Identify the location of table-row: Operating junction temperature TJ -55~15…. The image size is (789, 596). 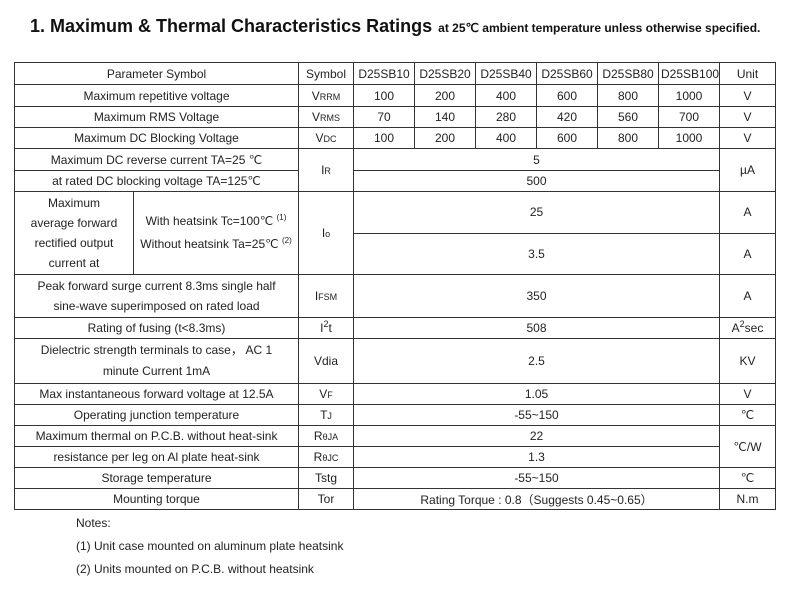
(395, 415).